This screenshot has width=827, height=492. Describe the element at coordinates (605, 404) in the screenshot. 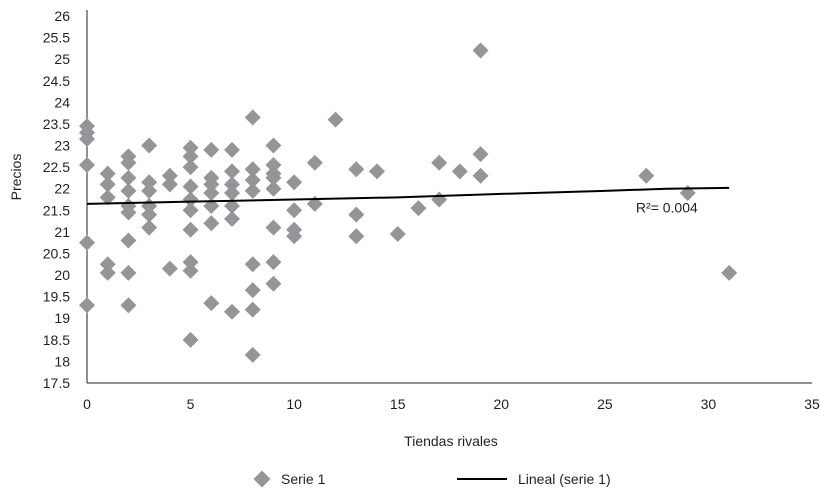

I see `x-tick-label: 25` at that location.